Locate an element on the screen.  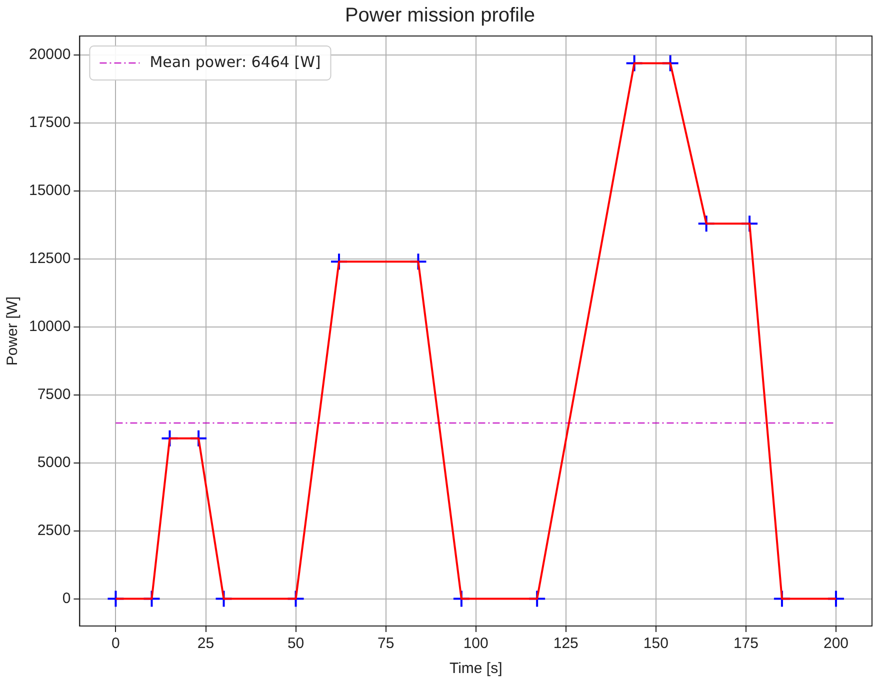
y-tick-label: 15000 is located at coordinates (49, 191).